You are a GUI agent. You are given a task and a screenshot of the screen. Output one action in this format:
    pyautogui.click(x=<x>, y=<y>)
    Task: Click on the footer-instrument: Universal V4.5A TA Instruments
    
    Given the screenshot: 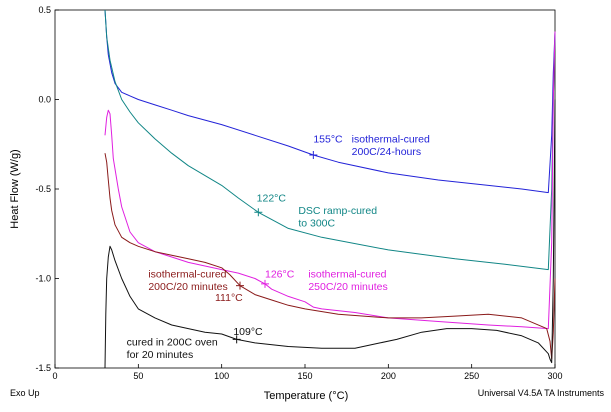 What is the action you would take?
    pyautogui.click(x=541, y=393)
    